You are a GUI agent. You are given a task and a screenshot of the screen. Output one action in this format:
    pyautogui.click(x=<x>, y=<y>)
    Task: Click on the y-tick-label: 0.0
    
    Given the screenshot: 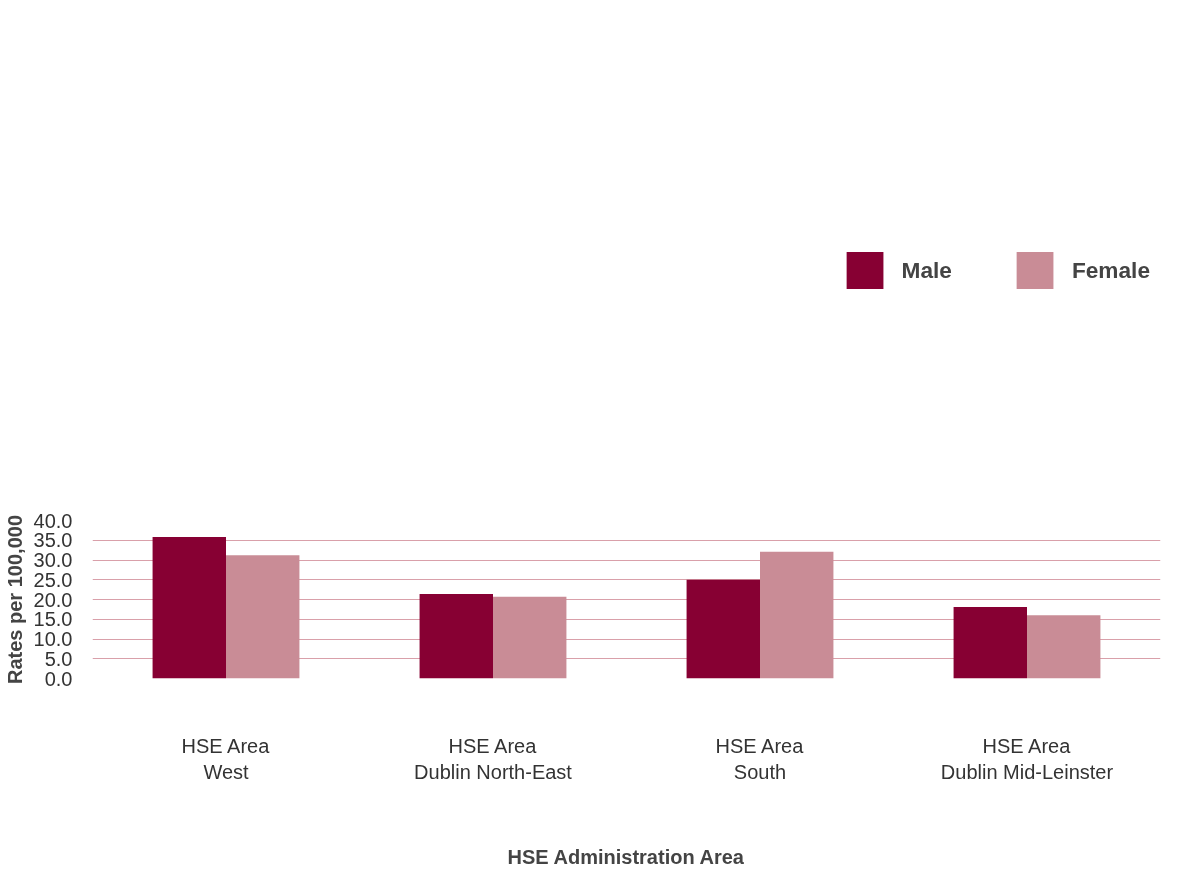 What is the action you would take?
    pyautogui.click(x=58, y=678)
    